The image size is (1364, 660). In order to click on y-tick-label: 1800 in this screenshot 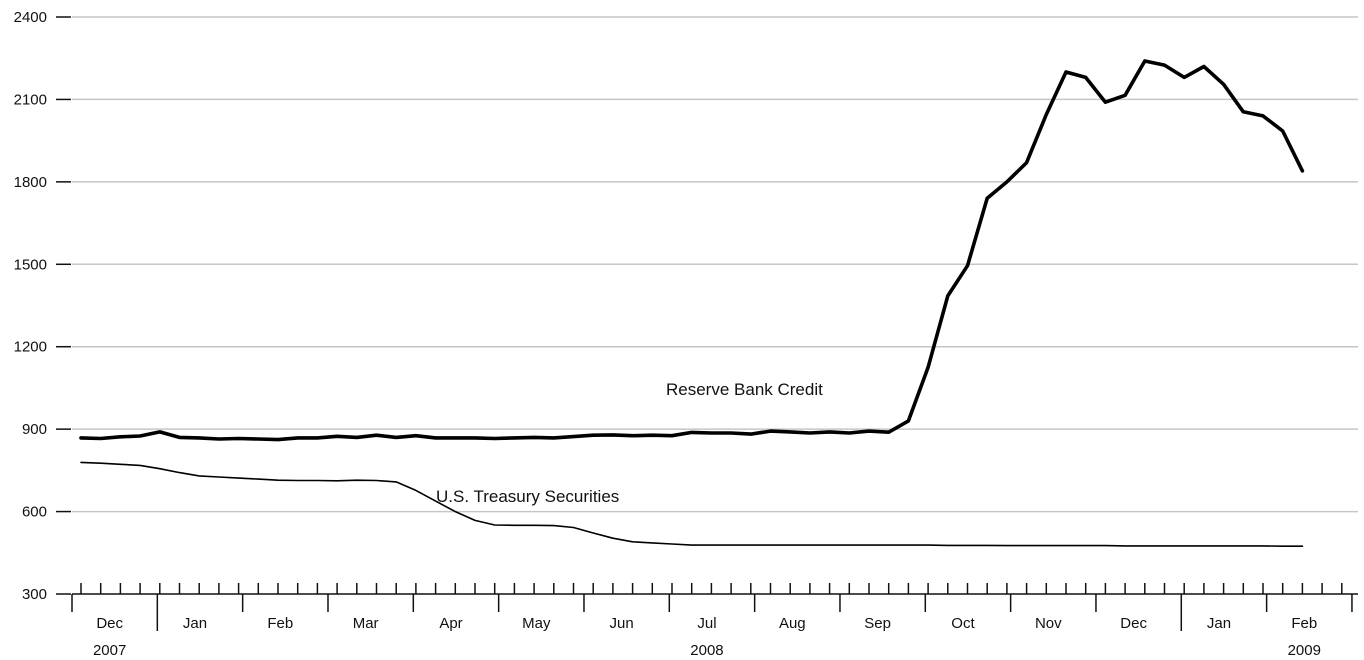, I will do `click(30, 182)`.